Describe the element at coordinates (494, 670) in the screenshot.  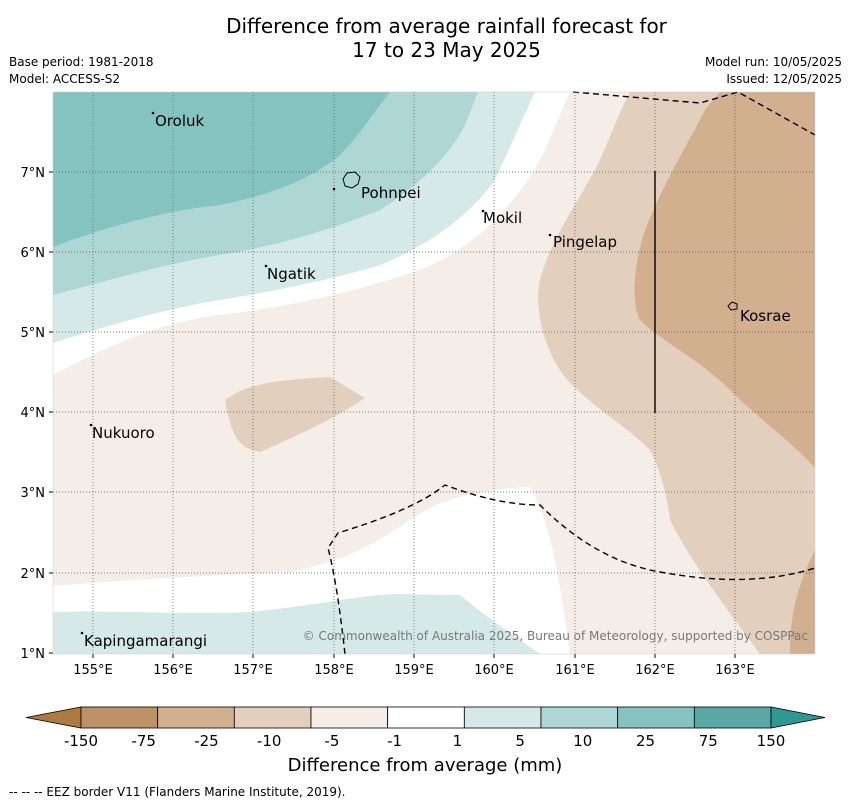
I see `lon-tick-160: 160°E` at that location.